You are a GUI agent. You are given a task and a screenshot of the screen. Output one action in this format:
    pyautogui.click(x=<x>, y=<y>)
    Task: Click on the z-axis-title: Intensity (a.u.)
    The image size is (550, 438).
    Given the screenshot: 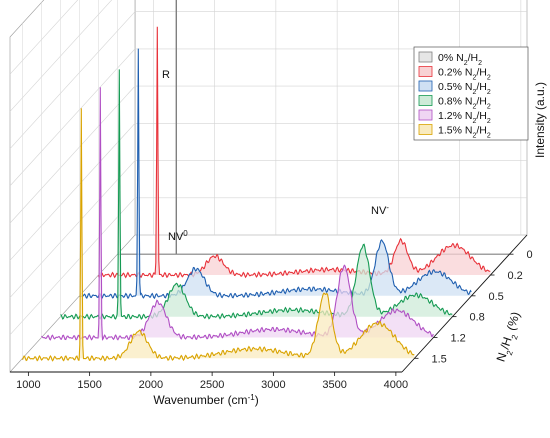 What is the action you would take?
    pyautogui.click(x=540, y=120)
    